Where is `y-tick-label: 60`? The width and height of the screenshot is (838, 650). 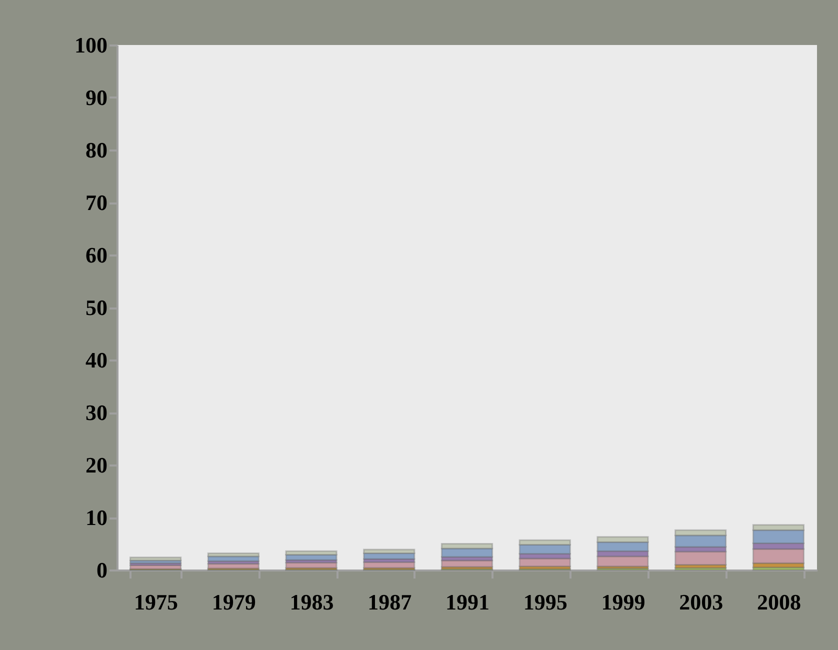 y-tick-label: 60 is located at coordinates (97, 255).